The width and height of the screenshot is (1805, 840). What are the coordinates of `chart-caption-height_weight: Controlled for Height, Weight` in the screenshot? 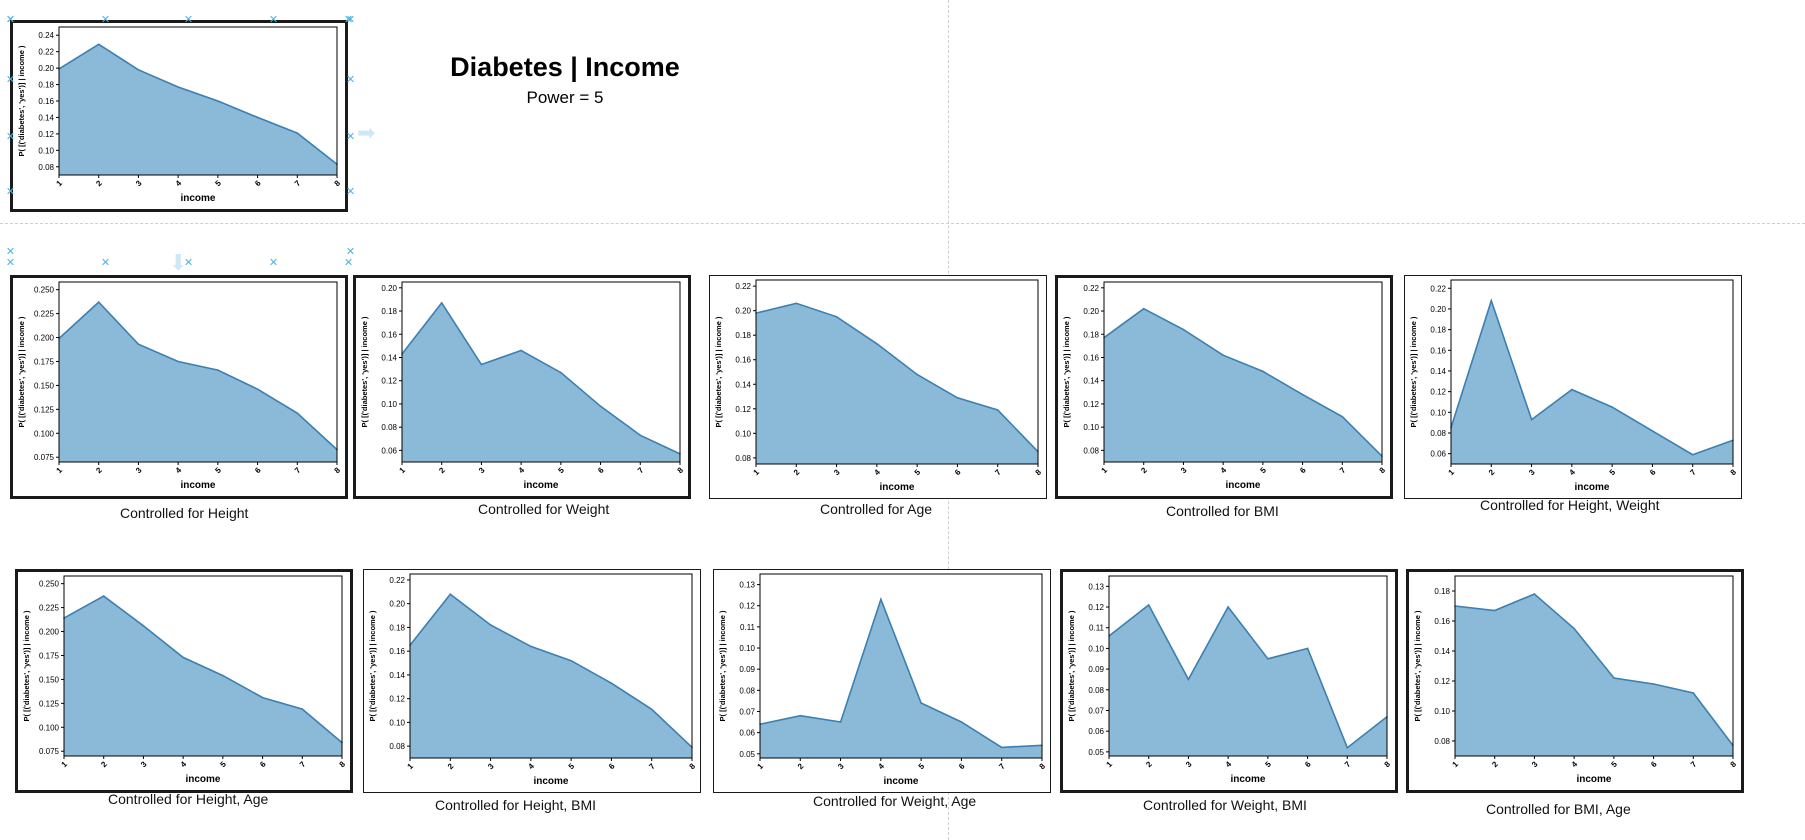 It's located at (1570, 505).